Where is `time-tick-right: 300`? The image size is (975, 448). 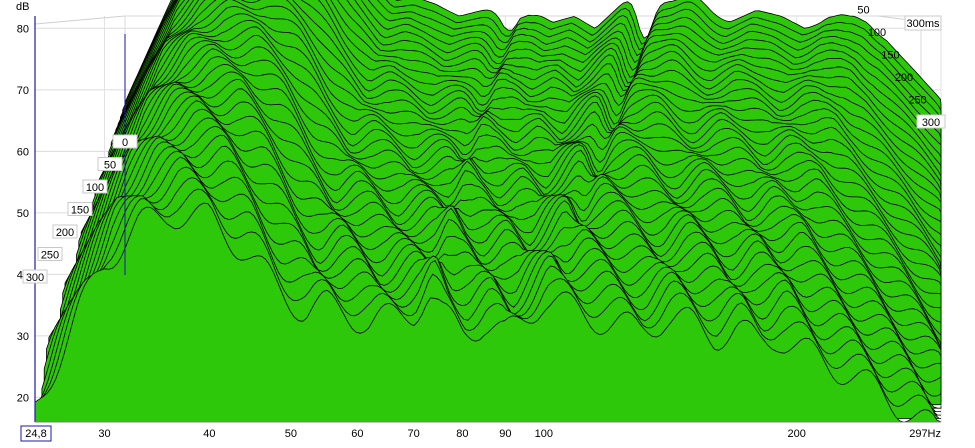
time-tick-right: 300 is located at coordinates (931, 123).